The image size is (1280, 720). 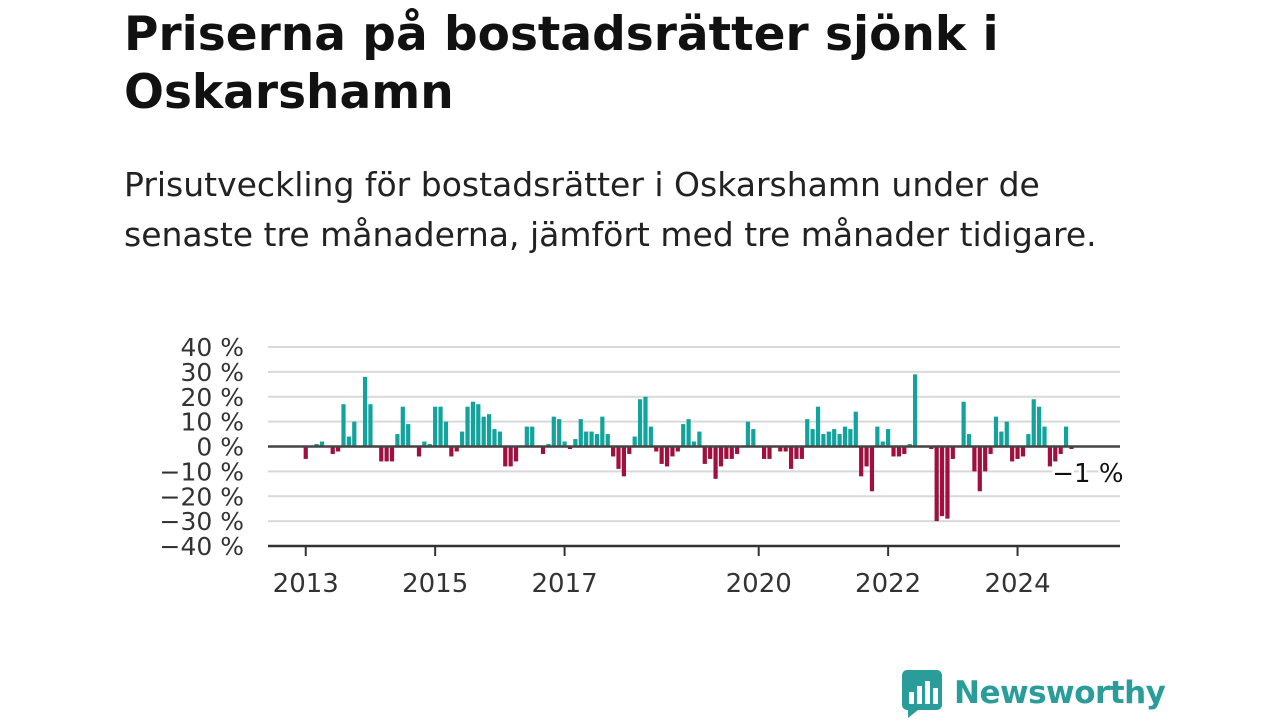 What do you see at coordinates (202, 471) in the screenshot?
I see `y-tick-label: −10 %` at bounding box center [202, 471].